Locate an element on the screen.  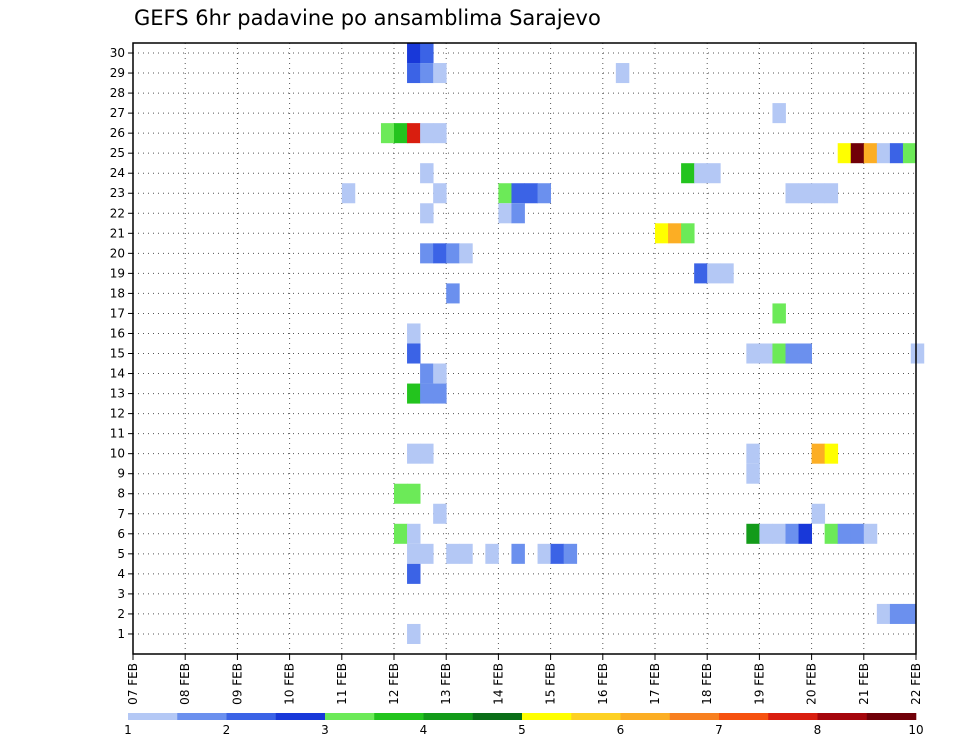
y-tick-label: 7 is located at coordinates (121, 514).